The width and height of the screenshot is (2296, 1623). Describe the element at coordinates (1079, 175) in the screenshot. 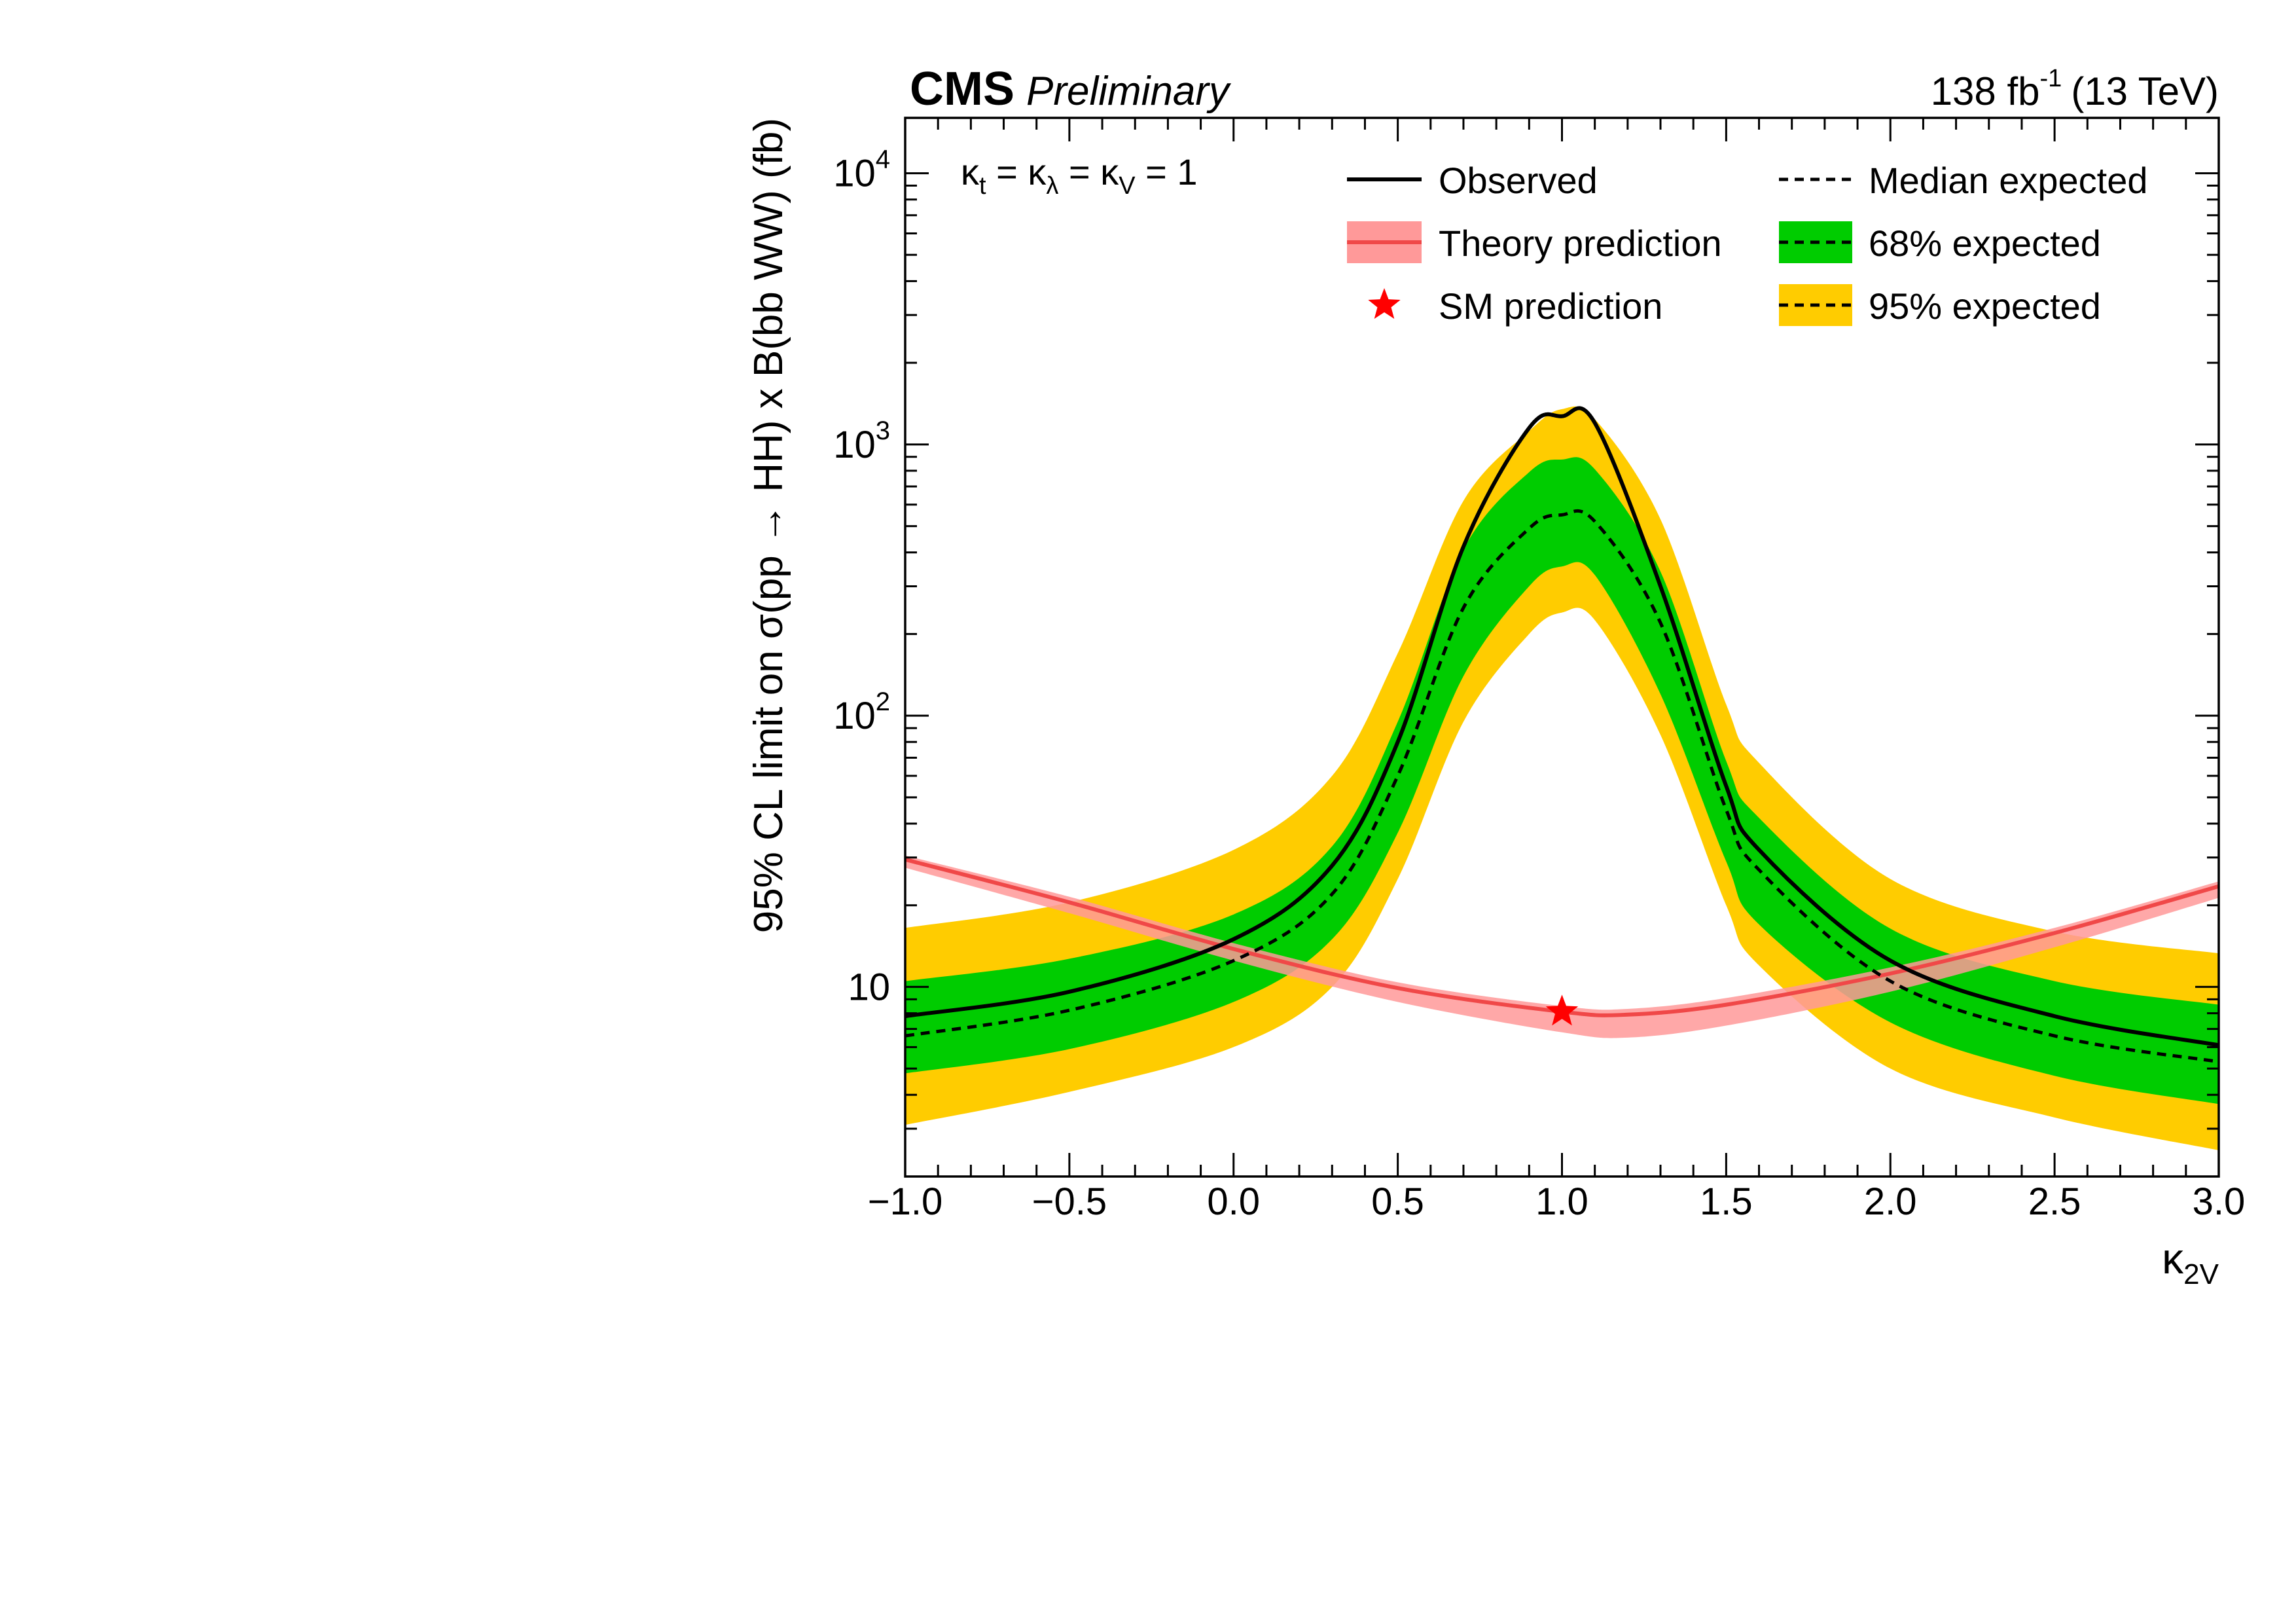

I see `coupling-annotation: κt = κλ = κV = 1` at that location.